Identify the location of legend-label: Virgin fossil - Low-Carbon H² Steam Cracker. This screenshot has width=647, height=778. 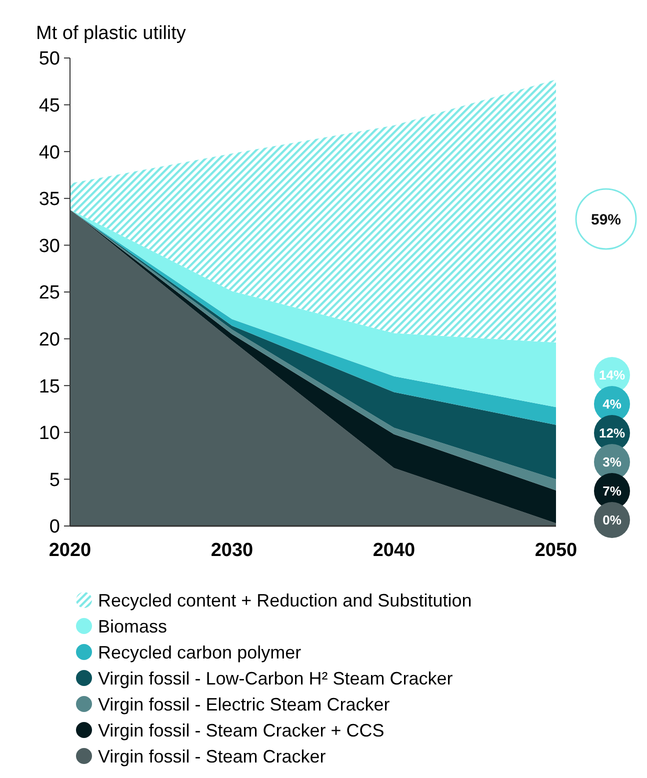
(275, 678).